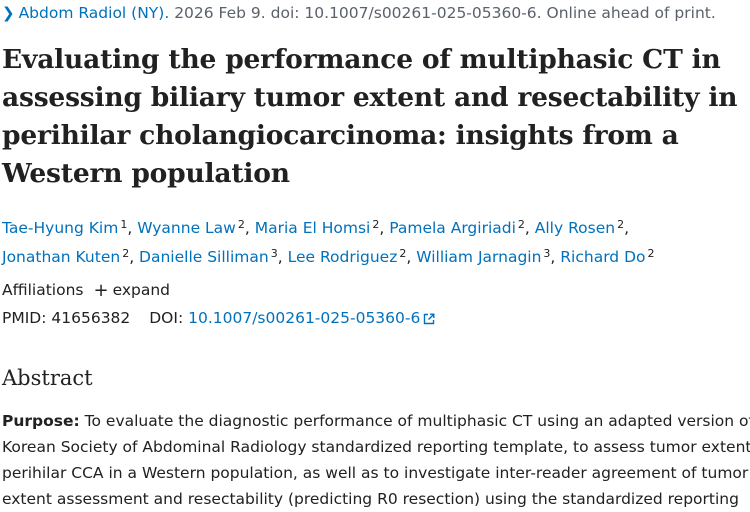 The image size is (750, 512). I want to click on author-link: Maria El Homsi, so click(312, 228).